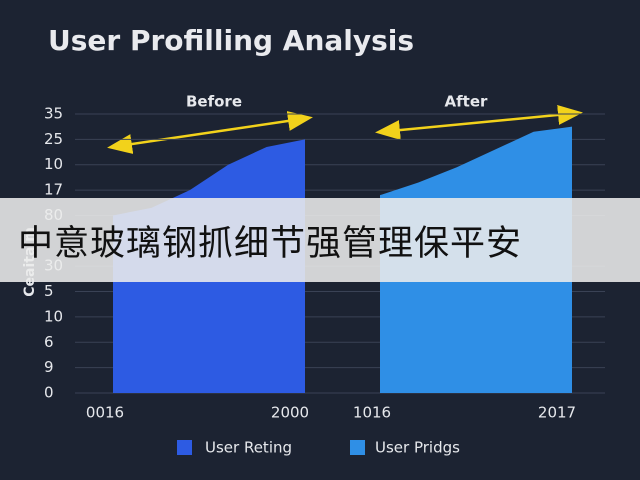  Describe the element at coordinates (214, 102) in the screenshot. I see `panel-title: Before` at that location.